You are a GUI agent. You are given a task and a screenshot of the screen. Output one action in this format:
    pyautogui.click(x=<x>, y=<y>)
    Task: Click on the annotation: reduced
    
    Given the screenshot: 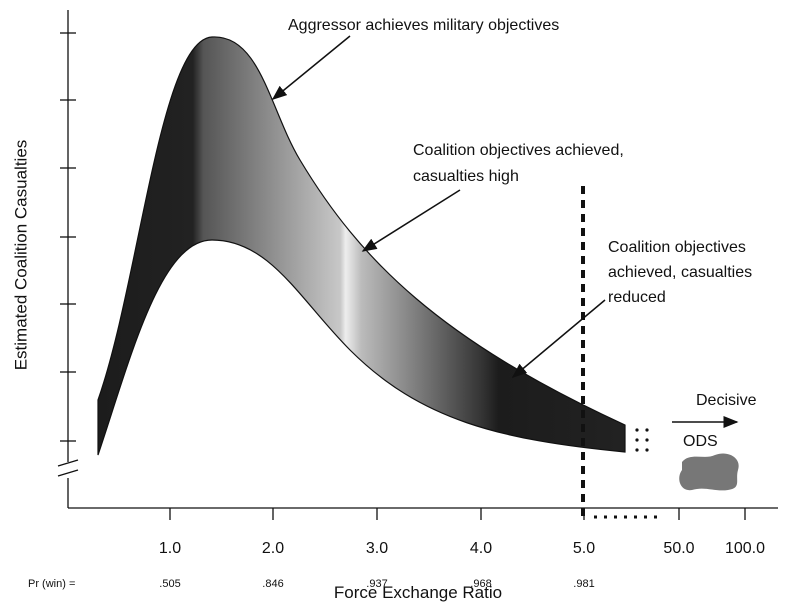 What is the action you would take?
    pyautogui.click(x=637, y=297)
    